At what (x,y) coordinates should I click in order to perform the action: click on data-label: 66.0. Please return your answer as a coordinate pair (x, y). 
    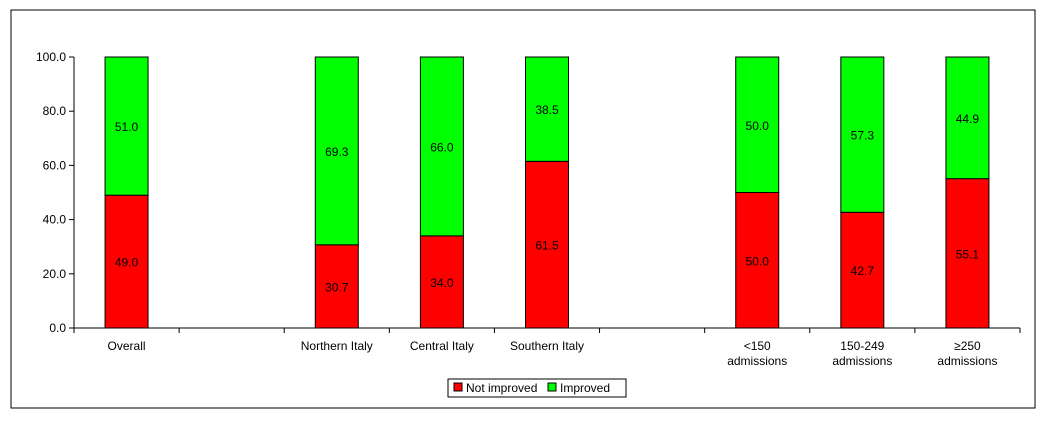
    Looking at the image, I should click on (442, 147).